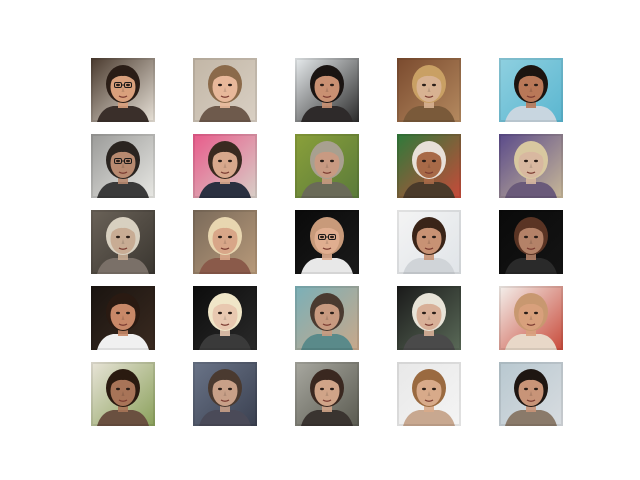 Image resolution: width=640 pixels, height=480 pixels. I want to click on face-image-r2-c5, so click(531, 166).